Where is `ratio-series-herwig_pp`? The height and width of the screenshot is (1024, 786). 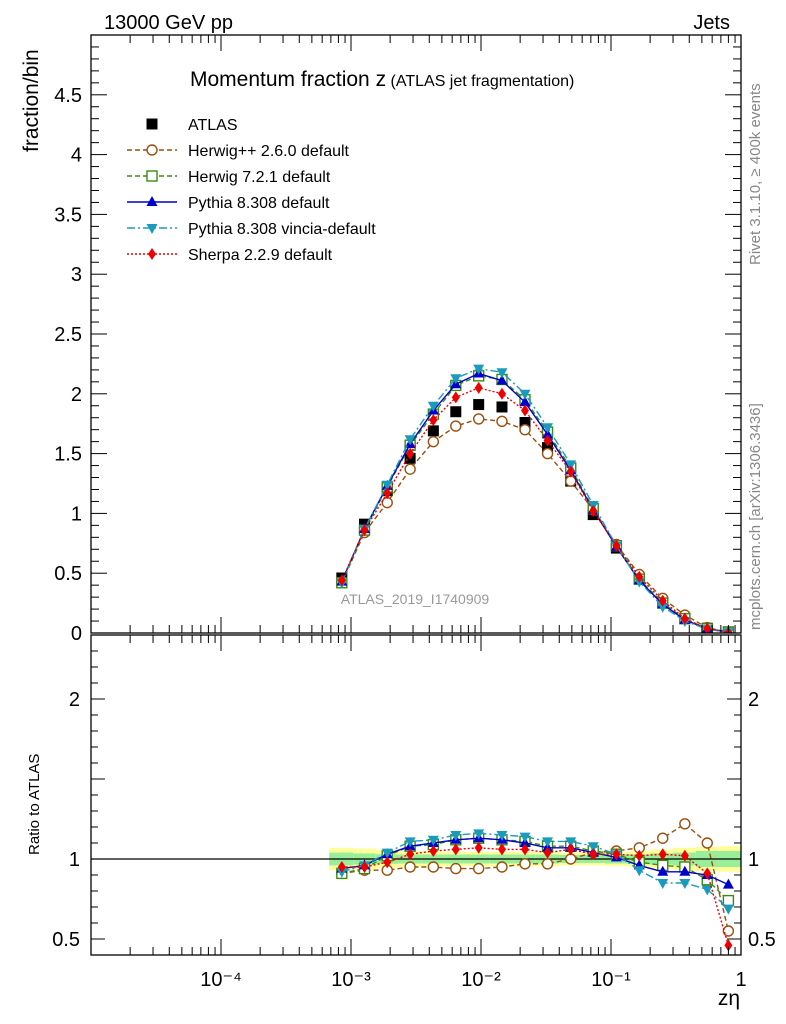 ratio-series-herwig_pp is located at coordinates (535, 877).